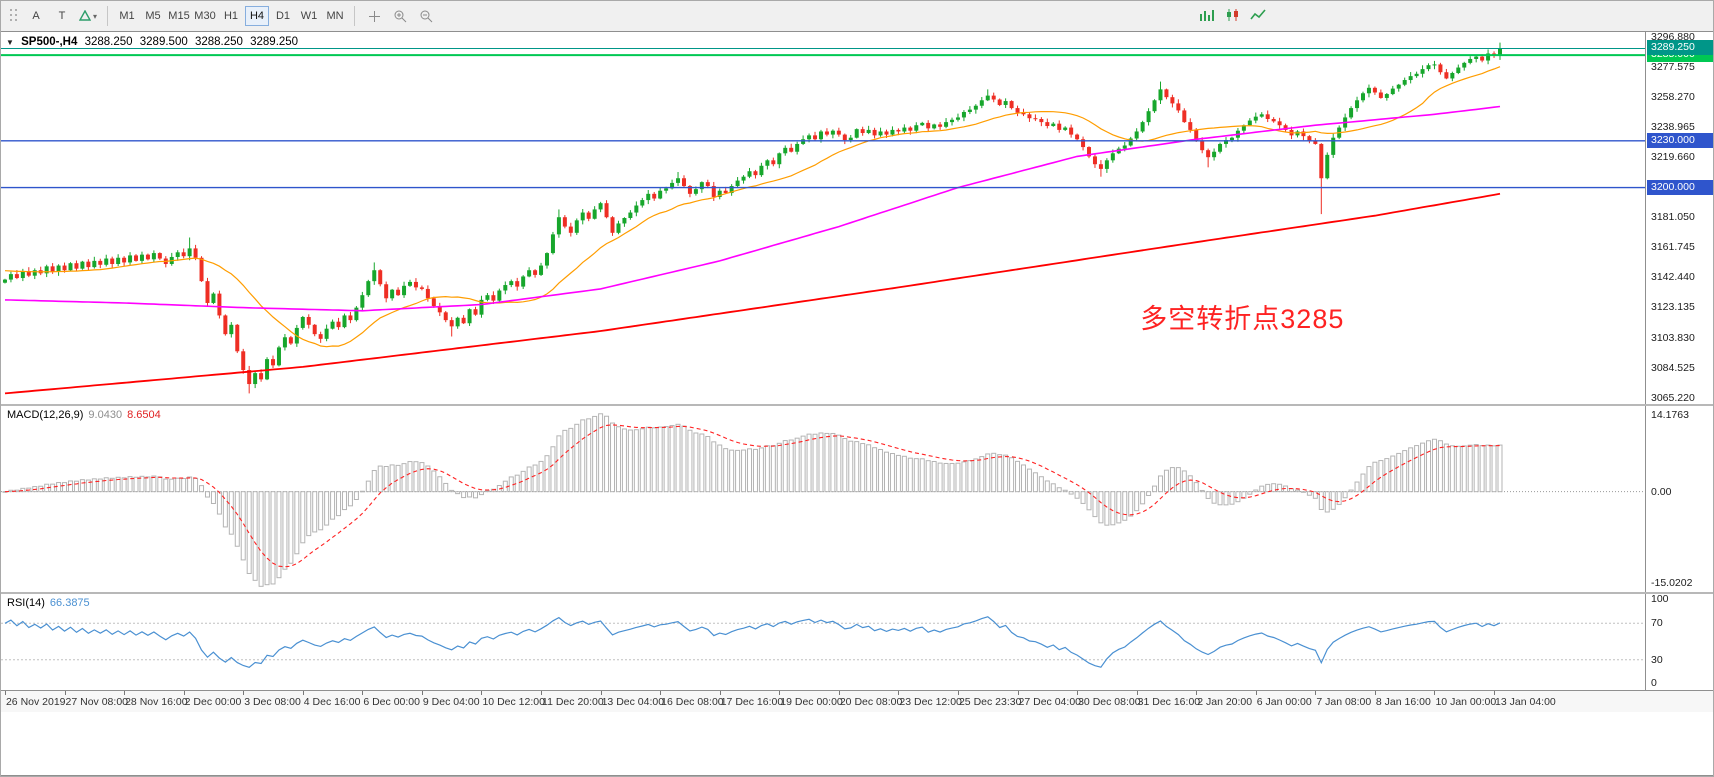 This screenshot has height=777, width=1714. Describe the element at coordinates (1403, 702) in the screenshot. I see `time-label: 8 Jan 16:00` at that location.